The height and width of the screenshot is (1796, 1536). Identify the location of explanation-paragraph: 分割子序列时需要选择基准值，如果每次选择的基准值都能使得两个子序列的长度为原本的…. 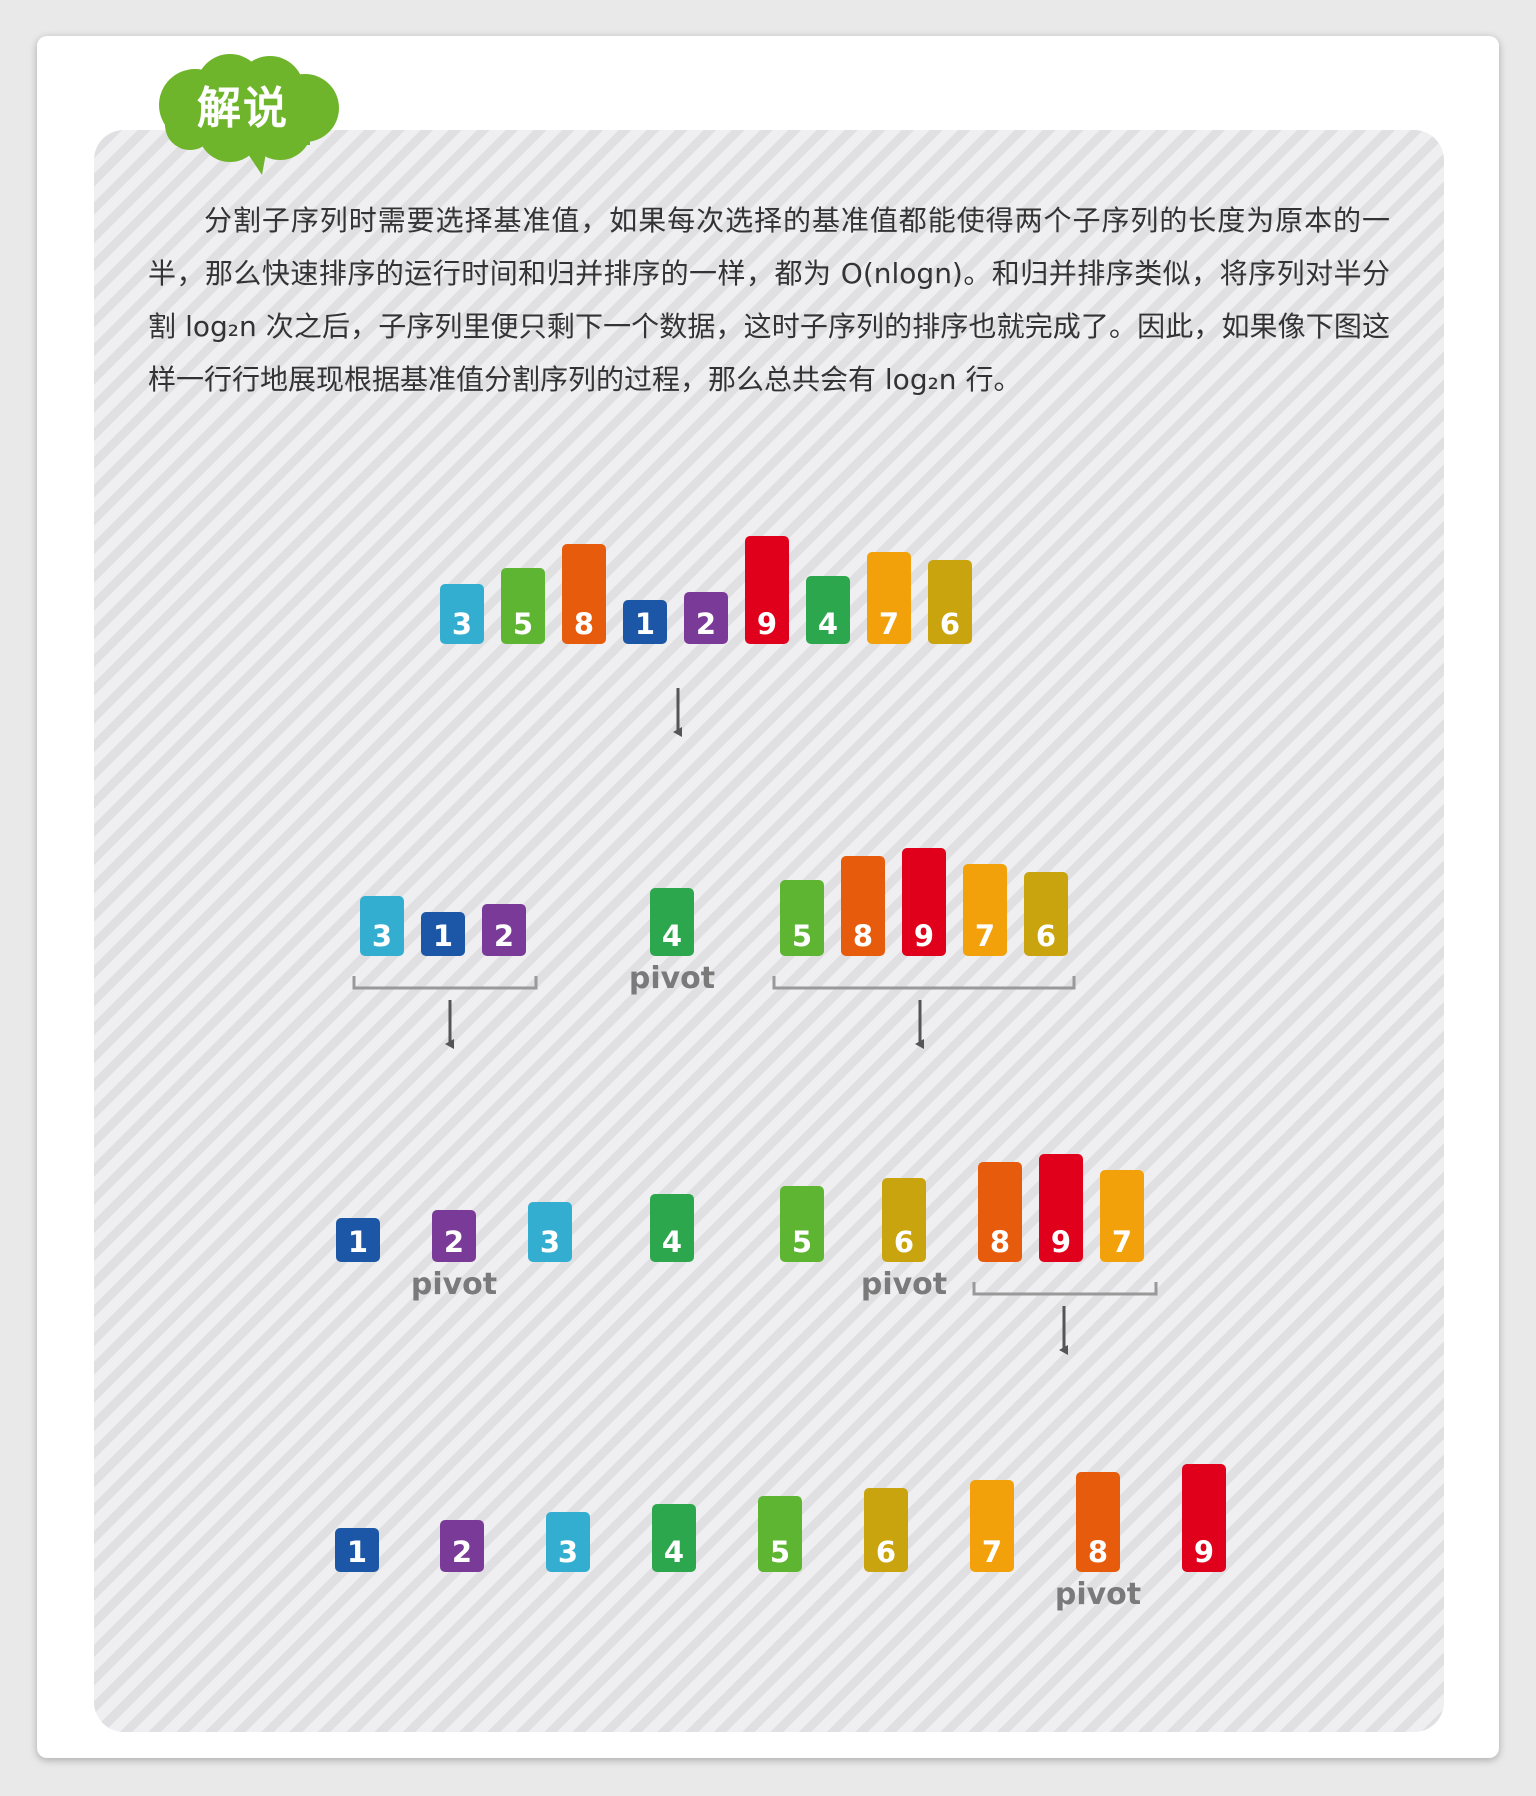
(769, 300).